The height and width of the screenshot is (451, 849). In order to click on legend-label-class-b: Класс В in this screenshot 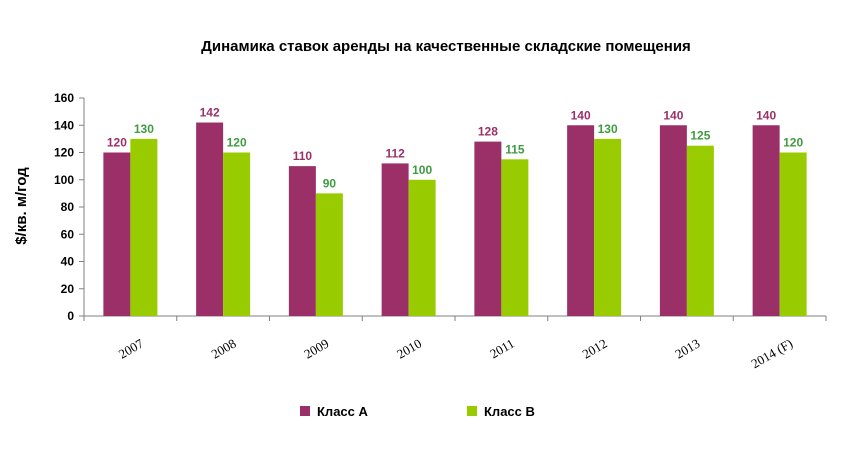, I will do `click(509, 411)`.